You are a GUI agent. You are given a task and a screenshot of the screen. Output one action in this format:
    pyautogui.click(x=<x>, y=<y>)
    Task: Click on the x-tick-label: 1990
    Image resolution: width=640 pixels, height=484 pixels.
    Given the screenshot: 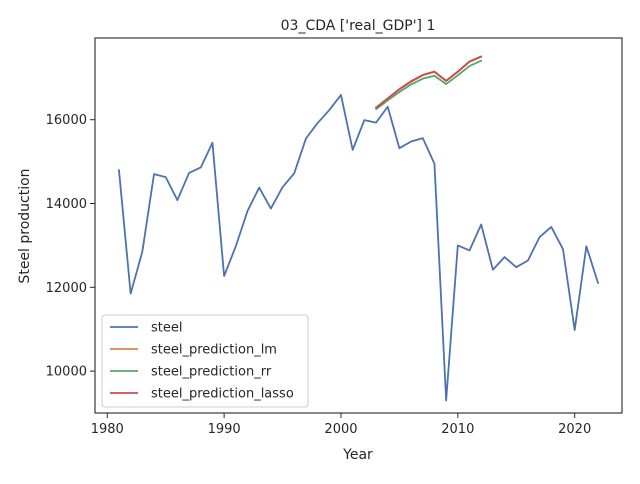 What is the action you would take?
    pyautogui.click(x=224, y=429)
    